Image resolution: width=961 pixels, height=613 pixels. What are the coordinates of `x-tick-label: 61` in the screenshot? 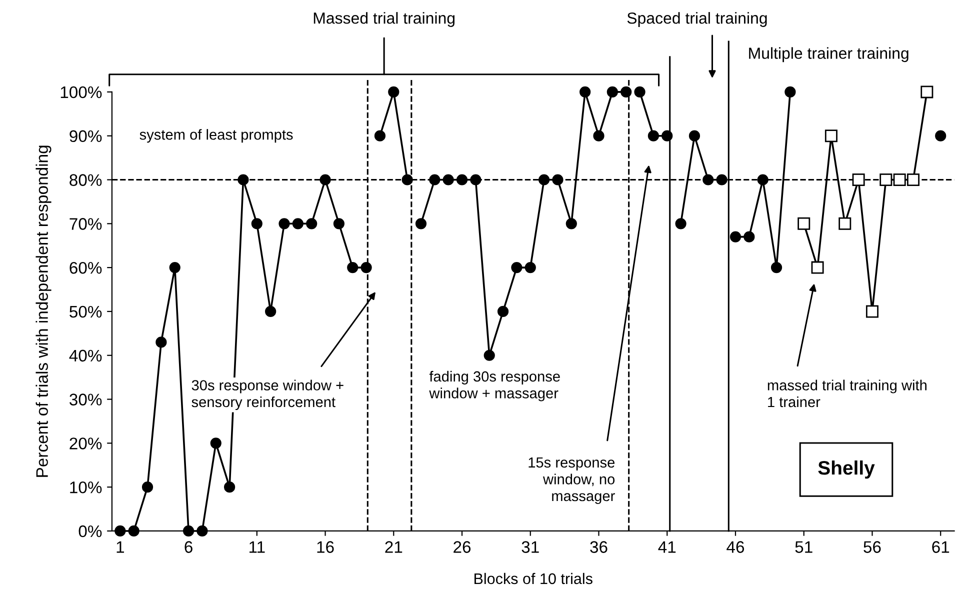 It's located at (941, 547).